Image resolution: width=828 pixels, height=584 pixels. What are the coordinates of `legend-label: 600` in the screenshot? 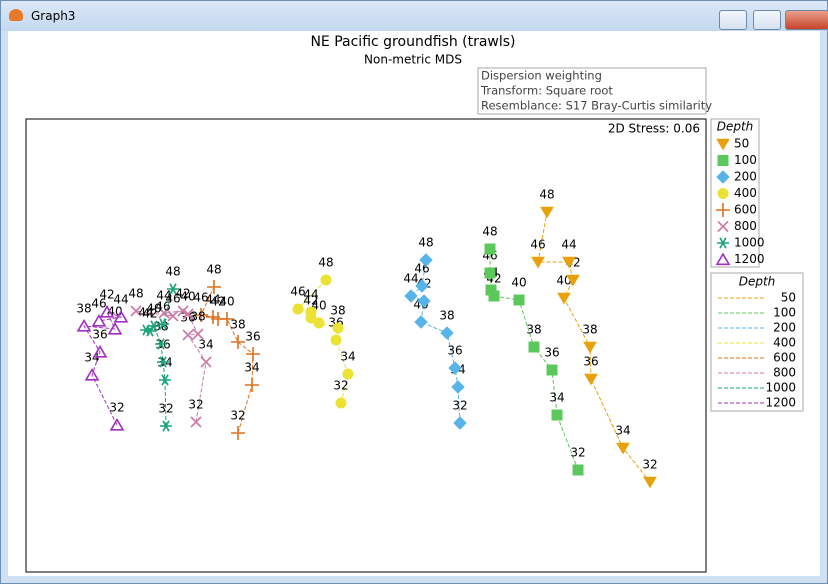 It's located at (745, 210).